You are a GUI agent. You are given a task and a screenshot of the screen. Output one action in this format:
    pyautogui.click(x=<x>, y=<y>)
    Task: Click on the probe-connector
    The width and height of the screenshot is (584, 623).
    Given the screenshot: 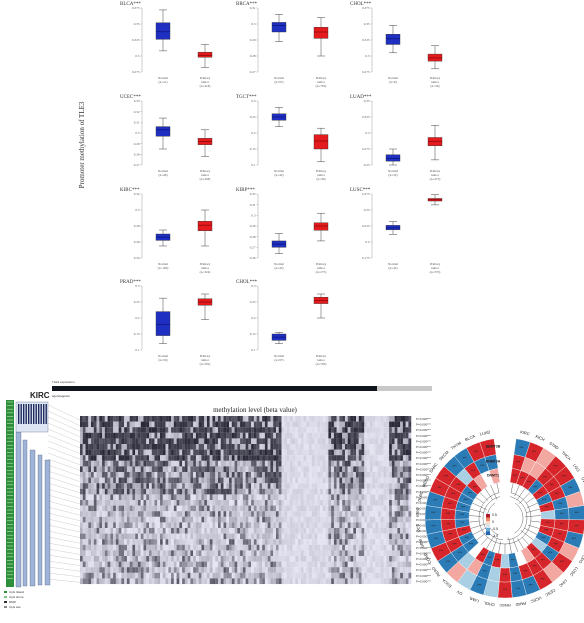 What is the action you would take?
    pyautogui.click(x=64, y=476)
    